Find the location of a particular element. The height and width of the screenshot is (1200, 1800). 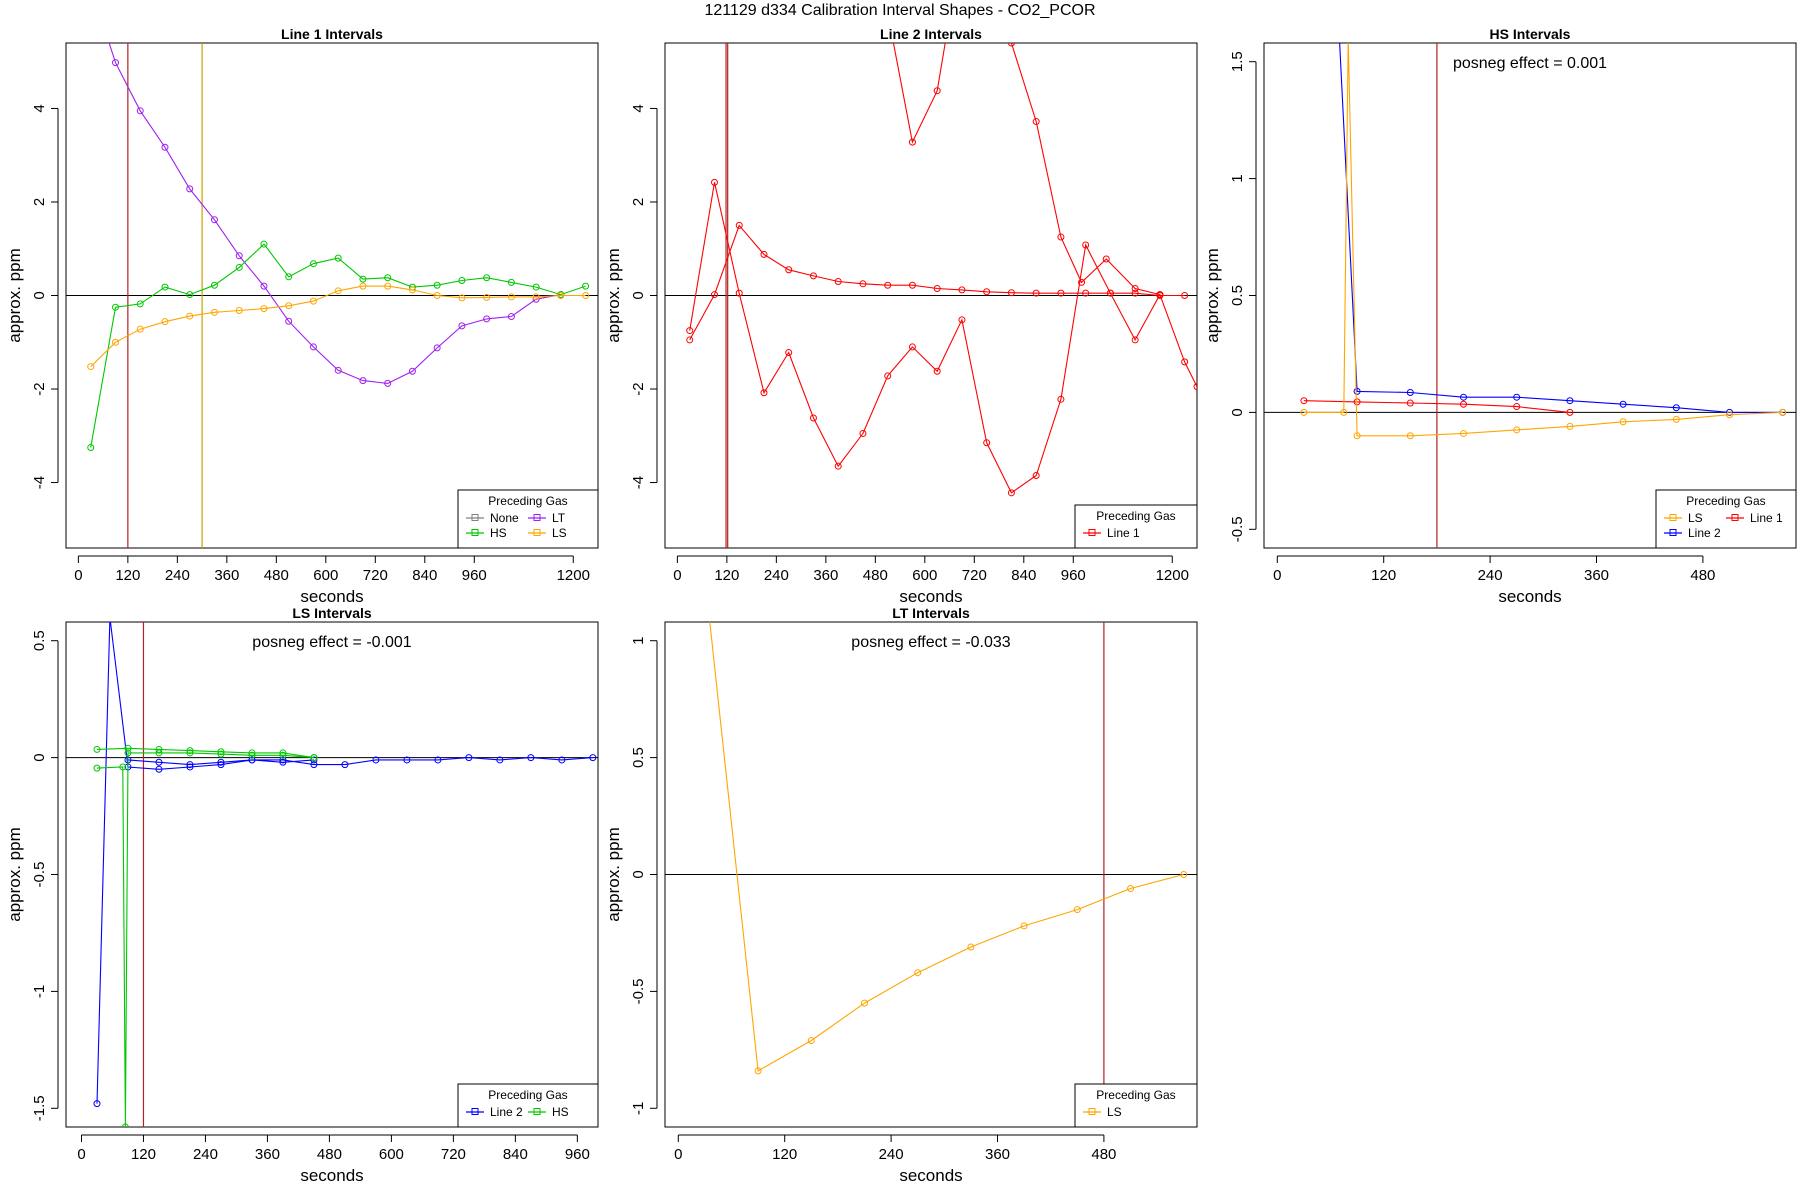

legend-label: Line 2 is located at coordinates (1704, 533).